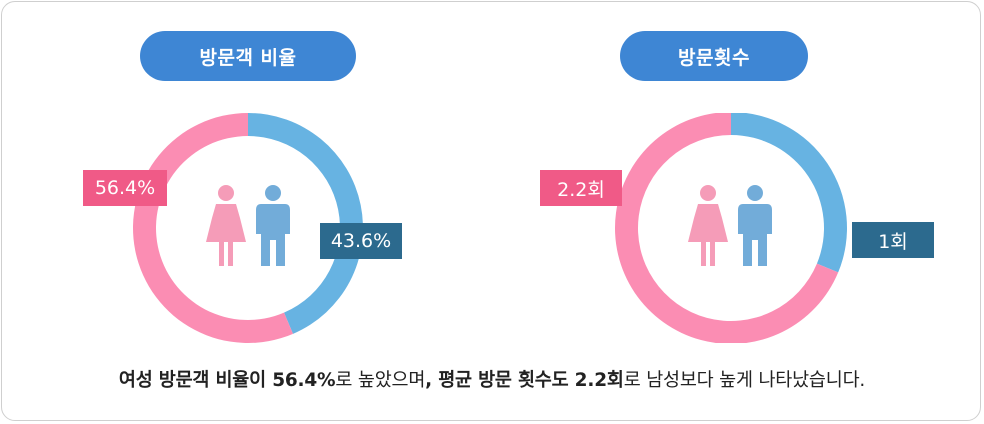 The image size is (984, 424). Describe the element at coordinates (524, 380) in the screenshot. I see `caption-bold-2: , 평균 방문 횟수도 2.2회` at that location.